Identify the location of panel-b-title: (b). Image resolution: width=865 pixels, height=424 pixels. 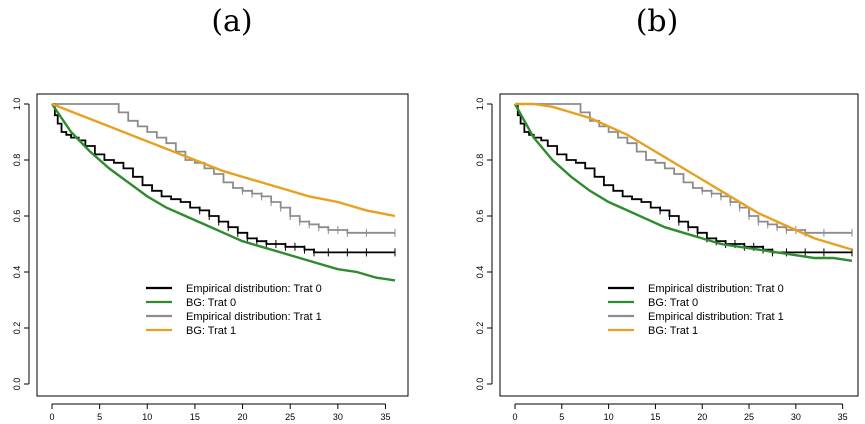
(657, 21).